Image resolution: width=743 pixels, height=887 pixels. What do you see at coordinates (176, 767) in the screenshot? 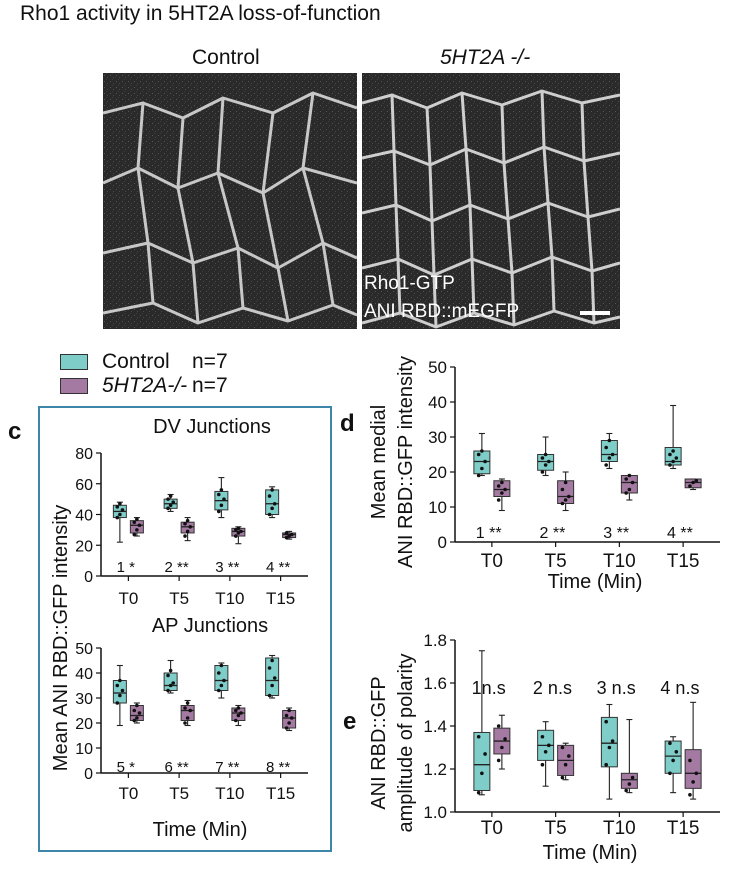
I see `c-ap-significance-label: 6 **` at bounding box center [176, 767].